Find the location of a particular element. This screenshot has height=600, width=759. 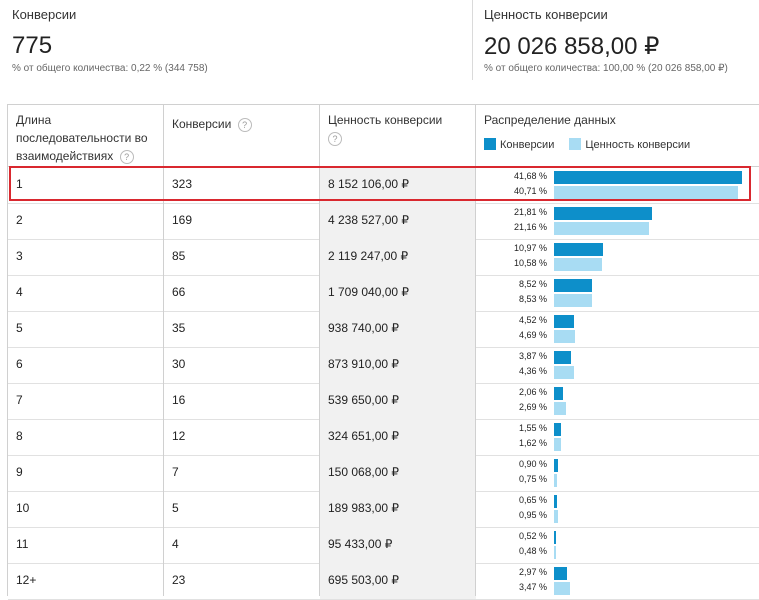

cell-length: 12+ is located at coordinates (26, 580).